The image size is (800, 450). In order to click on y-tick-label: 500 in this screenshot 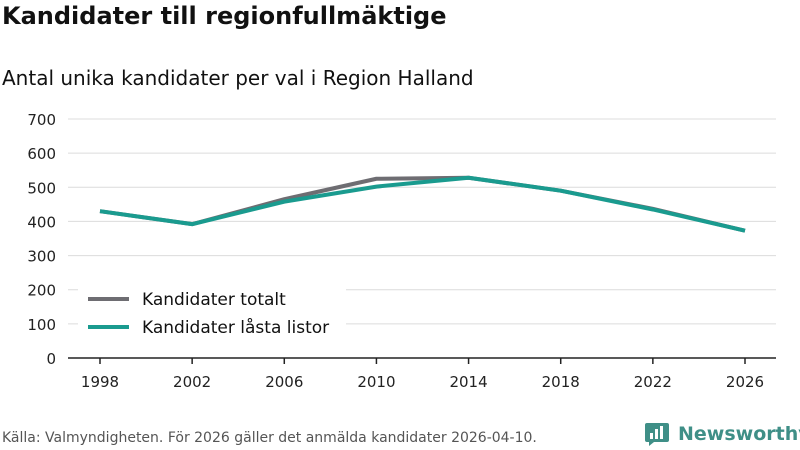, I will do `click(41, 188)`.